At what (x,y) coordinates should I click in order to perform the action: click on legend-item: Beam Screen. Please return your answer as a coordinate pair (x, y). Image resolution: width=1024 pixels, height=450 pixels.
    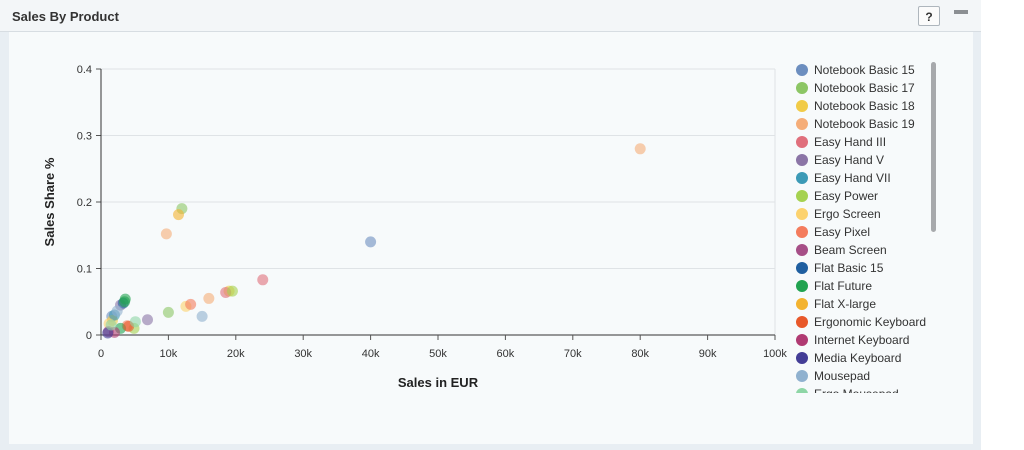
    Looking at the image, I should click on (837, 250).